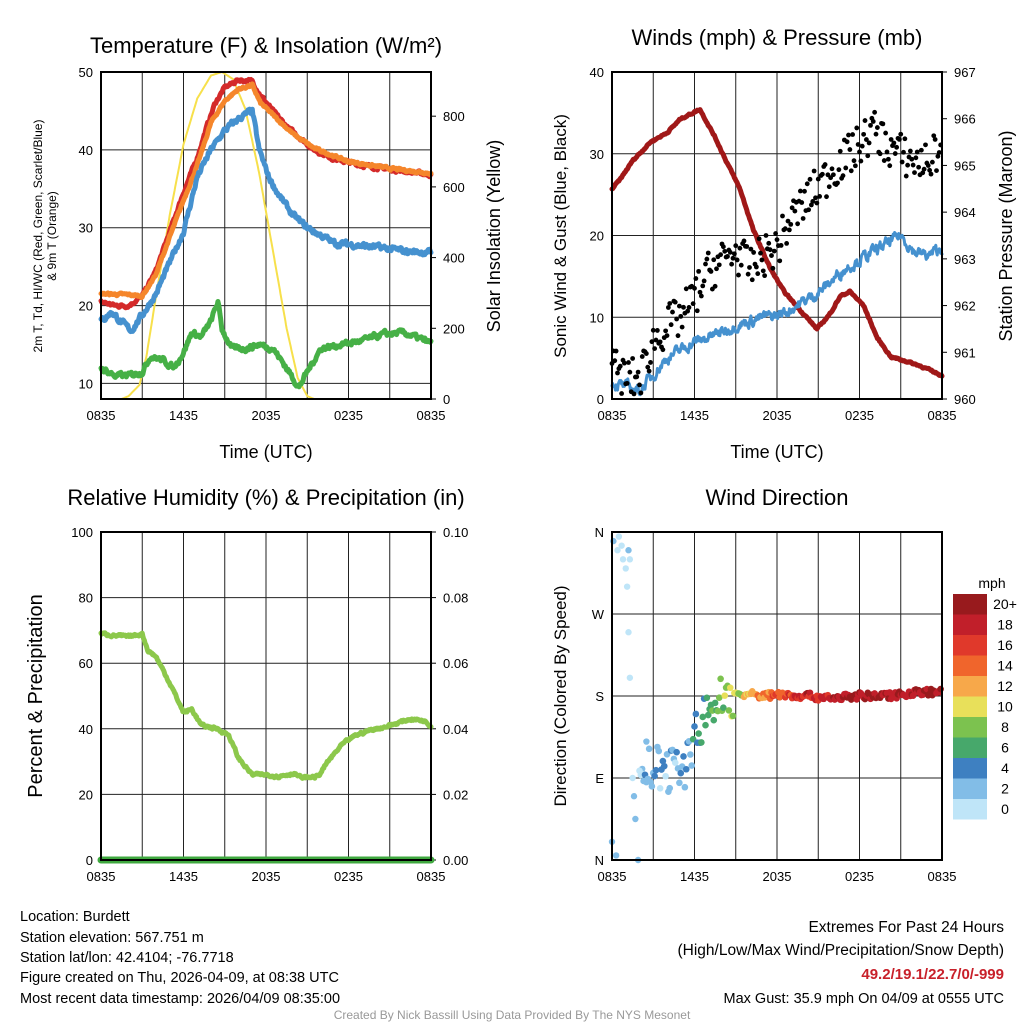 The image size is (1024, 1024). Describe the element at coordinates (454, 187) in the screenshot. I see `ytick-right-label: 600` at that location.